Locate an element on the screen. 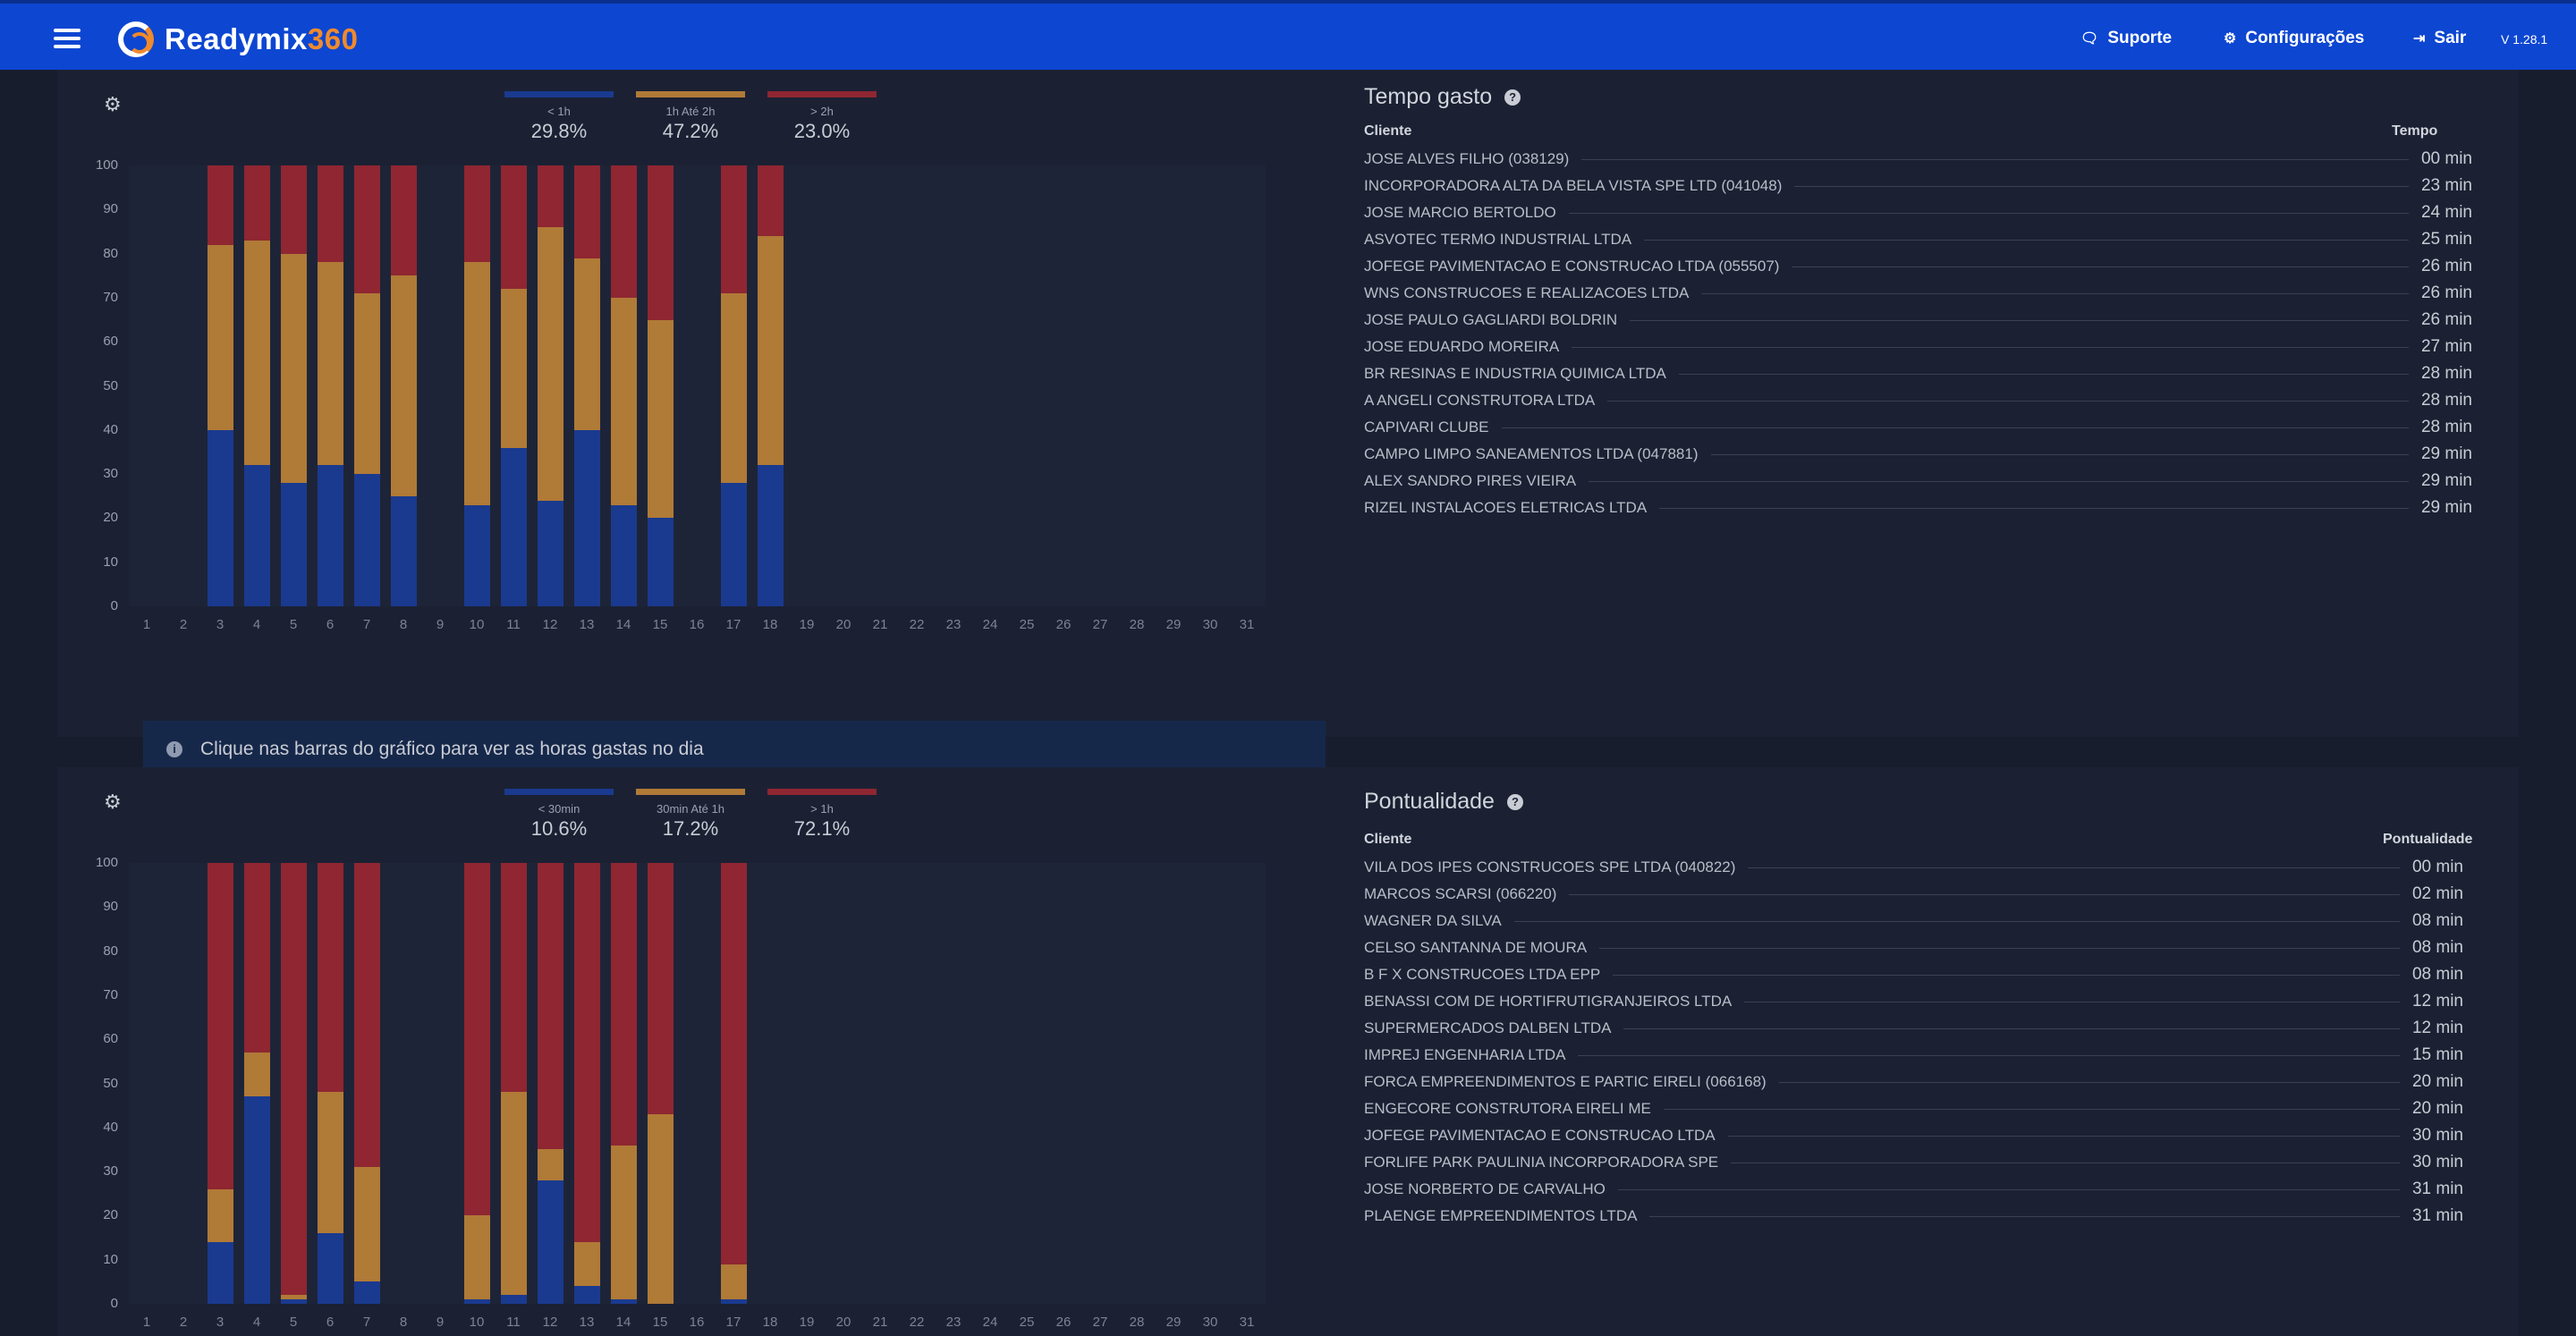 This screenshot has width=2576, height=1336. logout-button: ⇥ Sair is located at coordinates (2439, 38).